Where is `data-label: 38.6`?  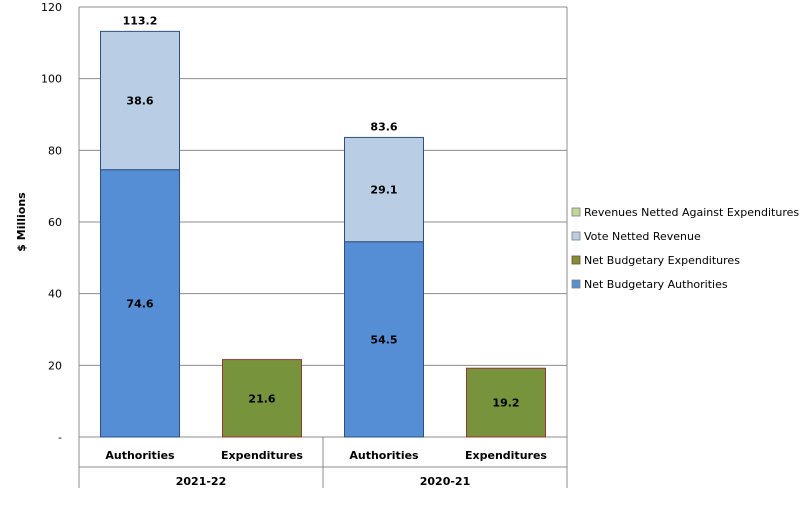
data-label: 38.6 is located at coordinates (139, 101).